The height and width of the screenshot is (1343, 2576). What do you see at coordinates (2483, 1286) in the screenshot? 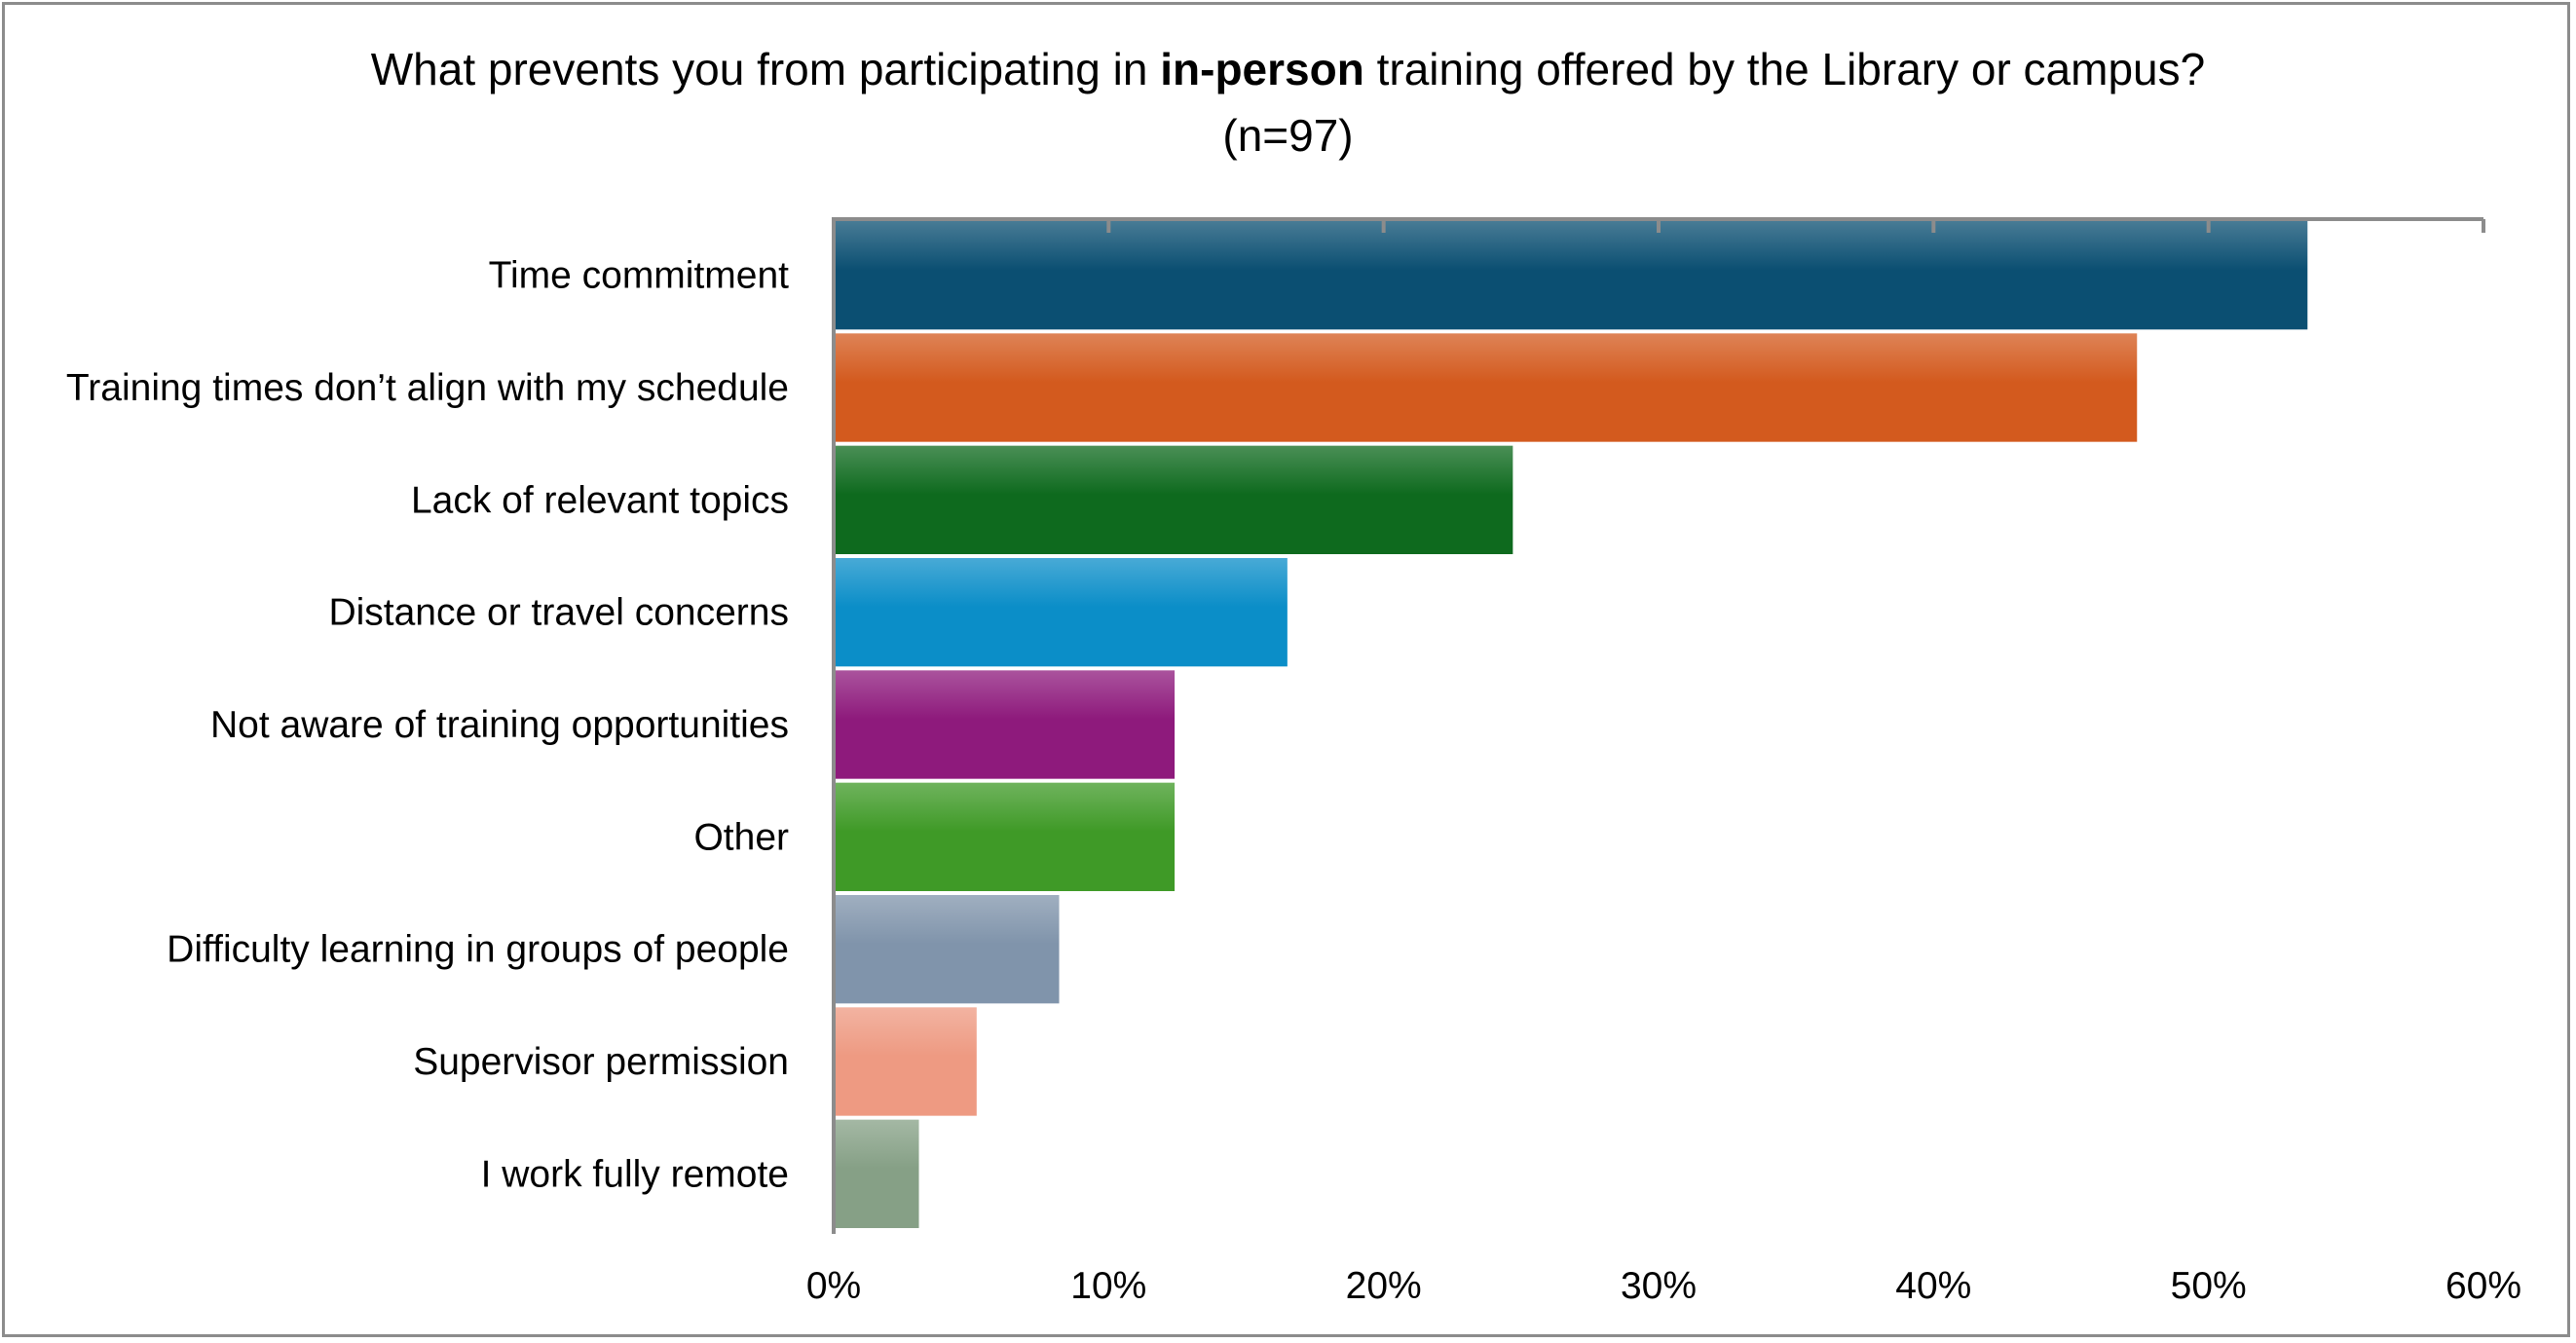
I see `x-tick-label: 60%` at bounding box center [2483, 1286].